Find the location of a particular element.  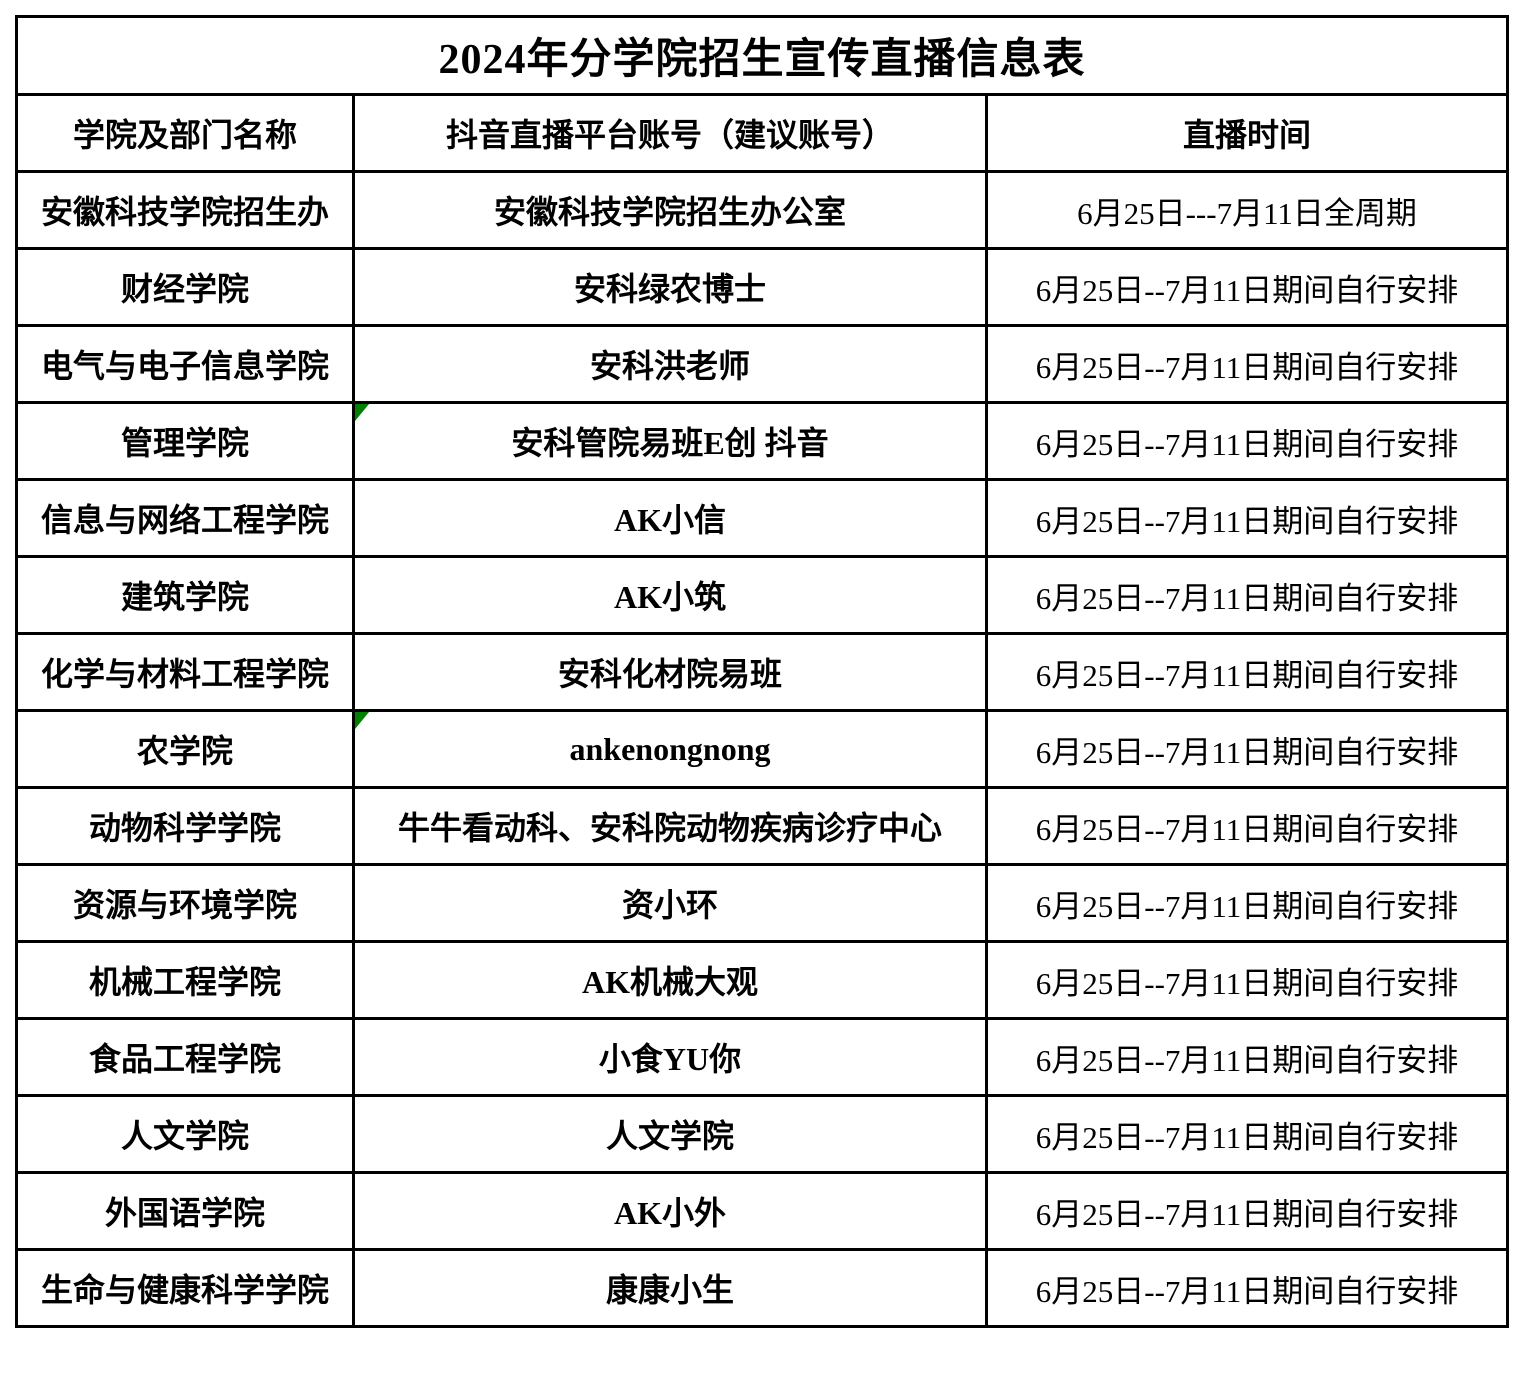

account-text: 安科管院易班E创 抖音 is located at coordinates (670, 443).